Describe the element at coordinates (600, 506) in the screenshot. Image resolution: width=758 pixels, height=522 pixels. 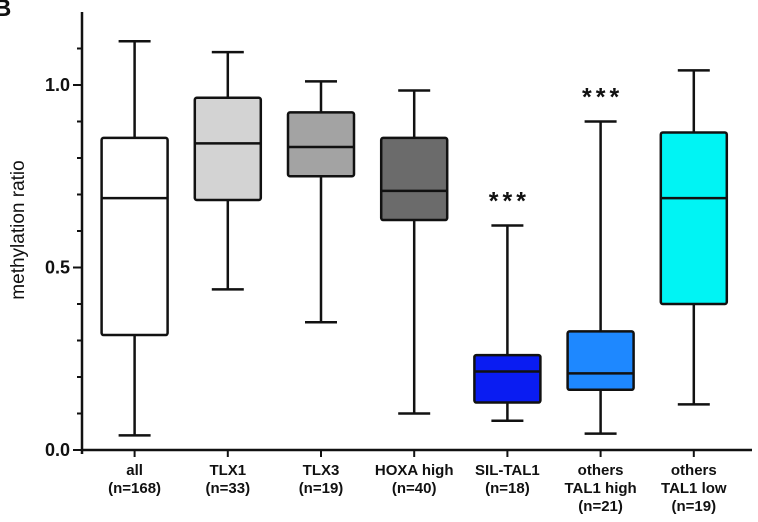
I see `x-category-label: (n=21)` at that location.